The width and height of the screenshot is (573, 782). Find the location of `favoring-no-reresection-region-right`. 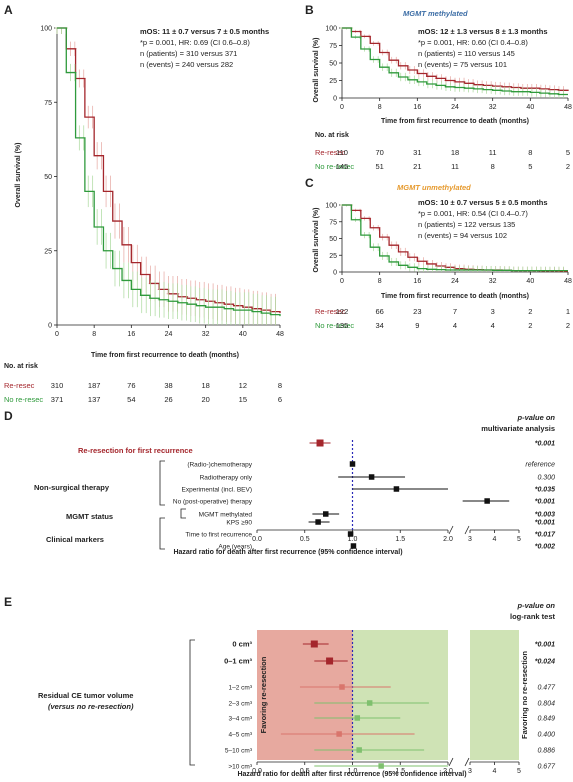

favoring-no-reresection-region-right is located at coordinates (494, 695).